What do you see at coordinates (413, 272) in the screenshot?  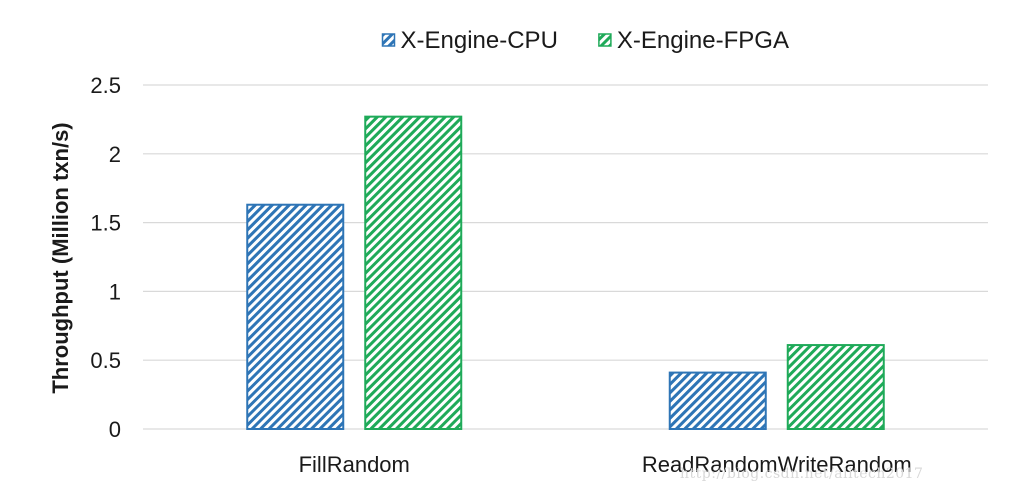 I see `bar-x-engine-fpga-fillrandom` at bounding box center [413, 272].